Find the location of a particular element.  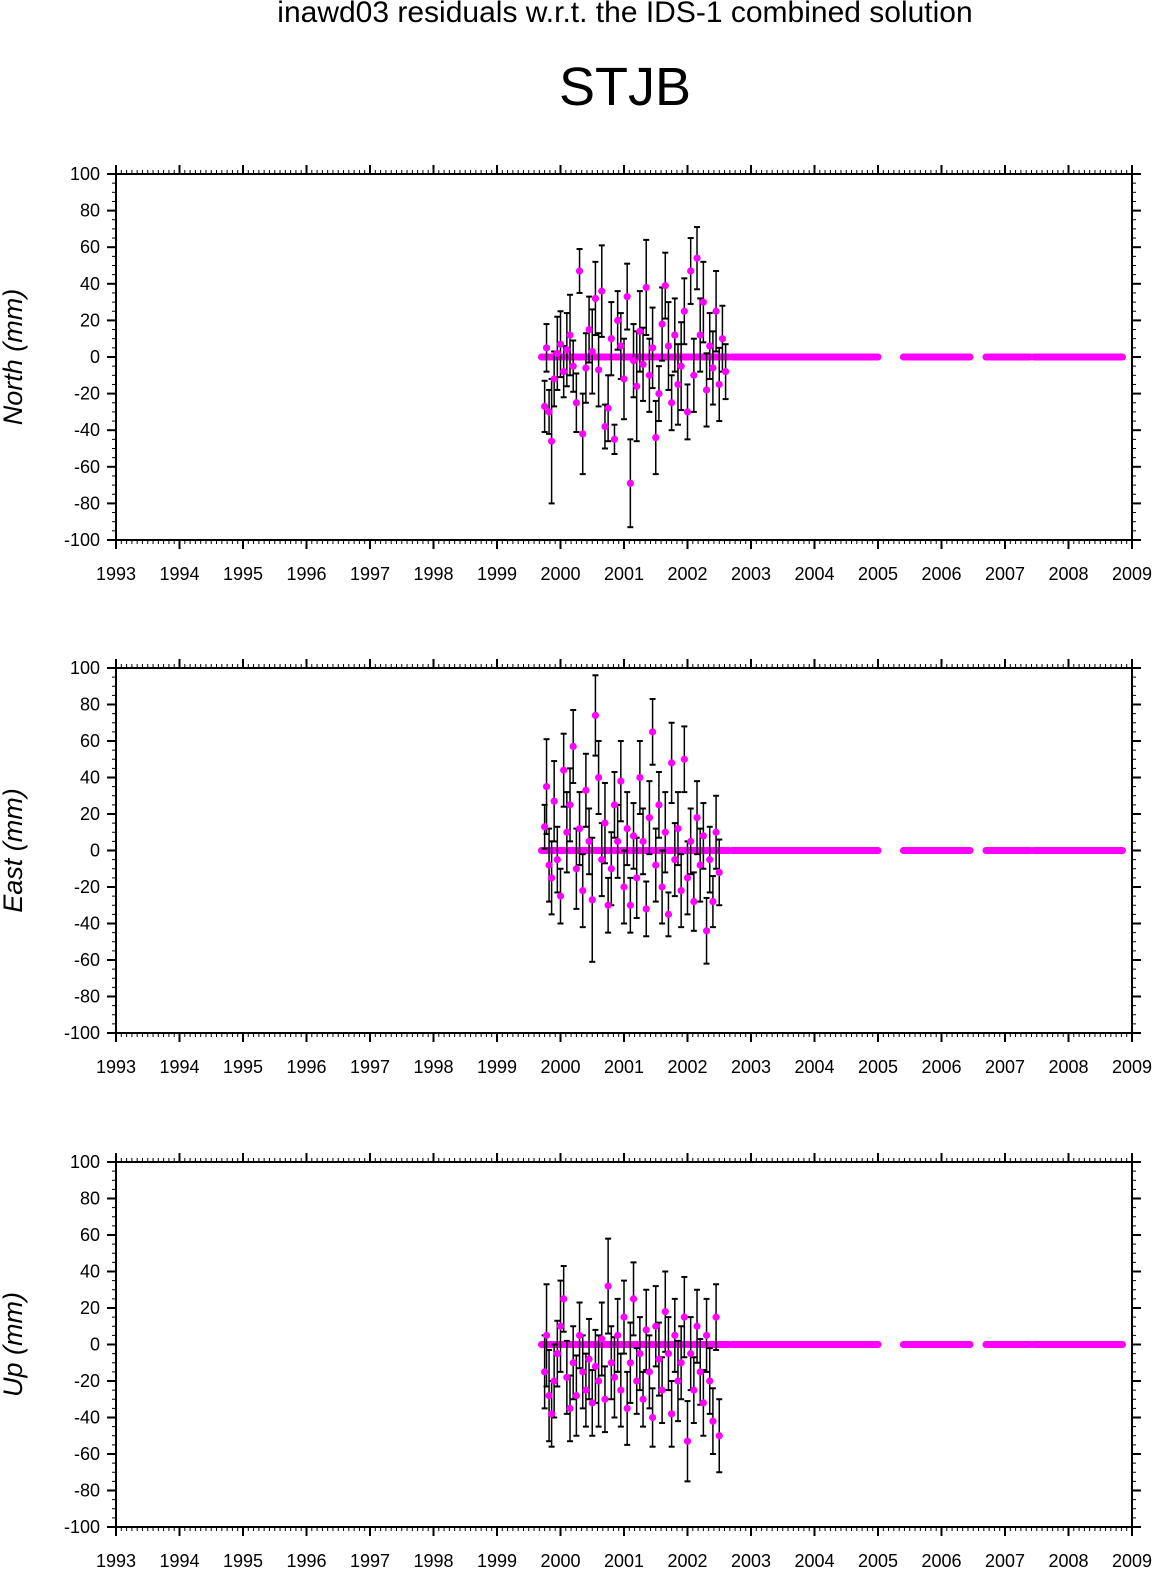

y-tick-label: 0 is located at coordinates (95, 851).